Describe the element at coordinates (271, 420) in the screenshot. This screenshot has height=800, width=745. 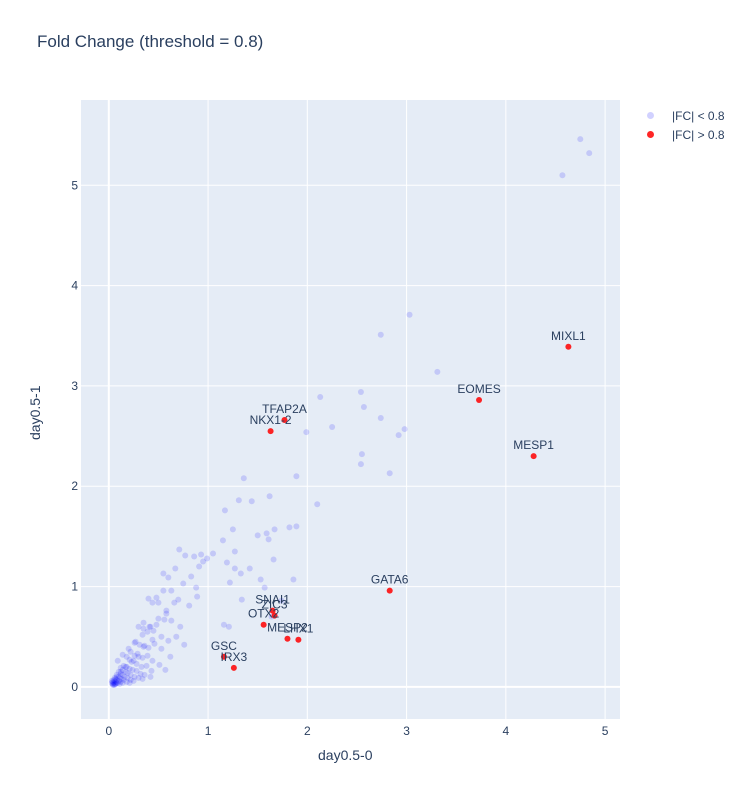
I see `gene-label: NKX1-2` at that location.